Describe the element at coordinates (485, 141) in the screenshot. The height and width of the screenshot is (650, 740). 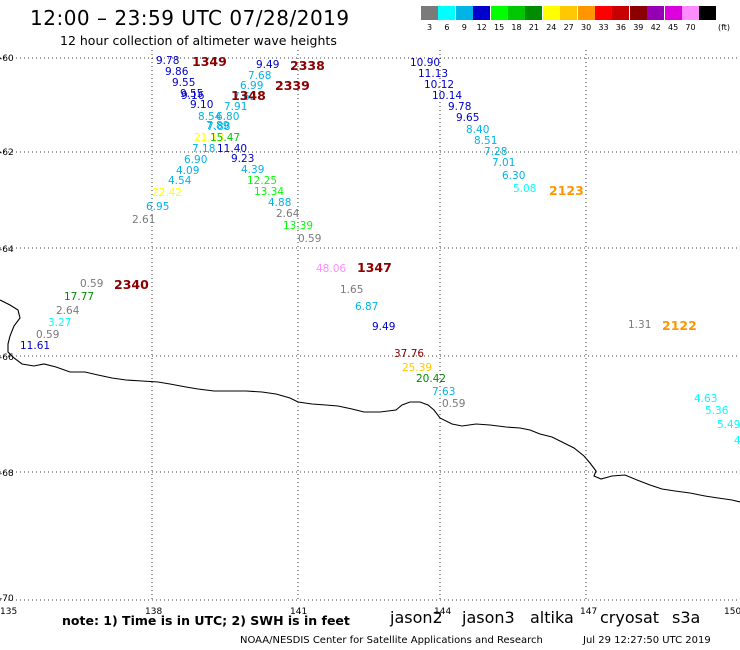
I see `wave-height-value: 8.51` at that location.